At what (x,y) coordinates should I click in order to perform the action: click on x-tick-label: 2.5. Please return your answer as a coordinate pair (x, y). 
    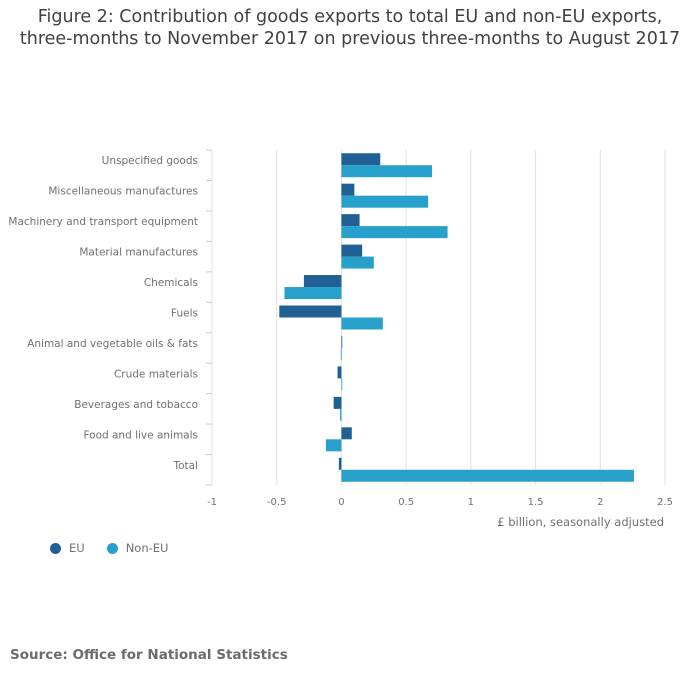
    Looking at the image, I should click on (665, 502).